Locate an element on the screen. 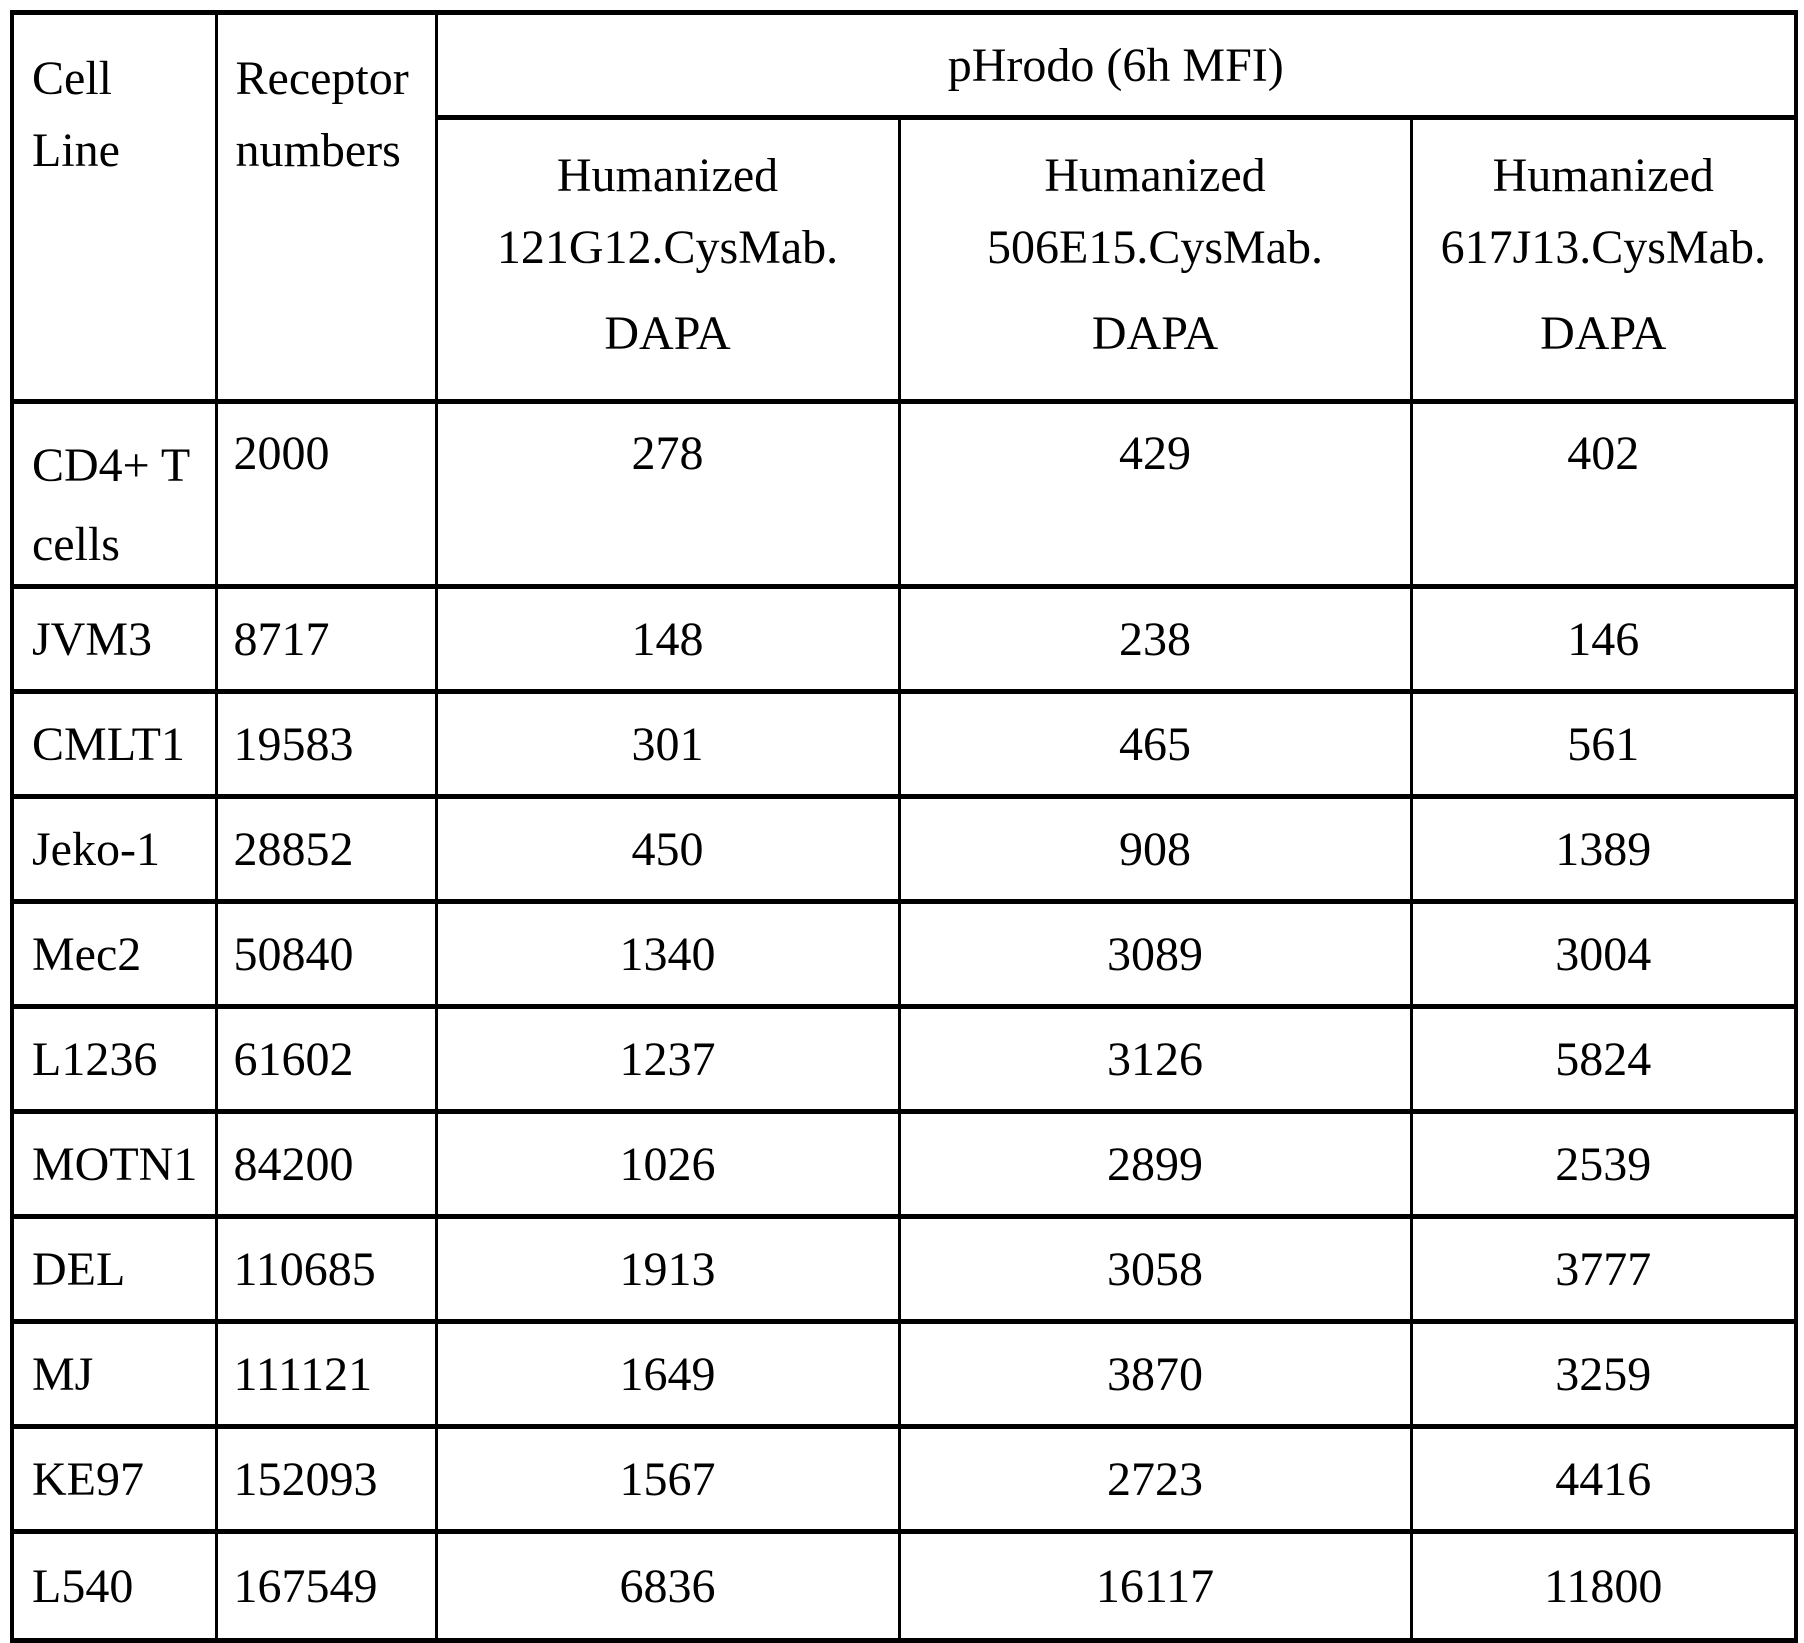 Image resolution: width=1804 pixels, height=1643 pixels. cell-line-cell: Jeko-1 is located at coordinates (114, 849).